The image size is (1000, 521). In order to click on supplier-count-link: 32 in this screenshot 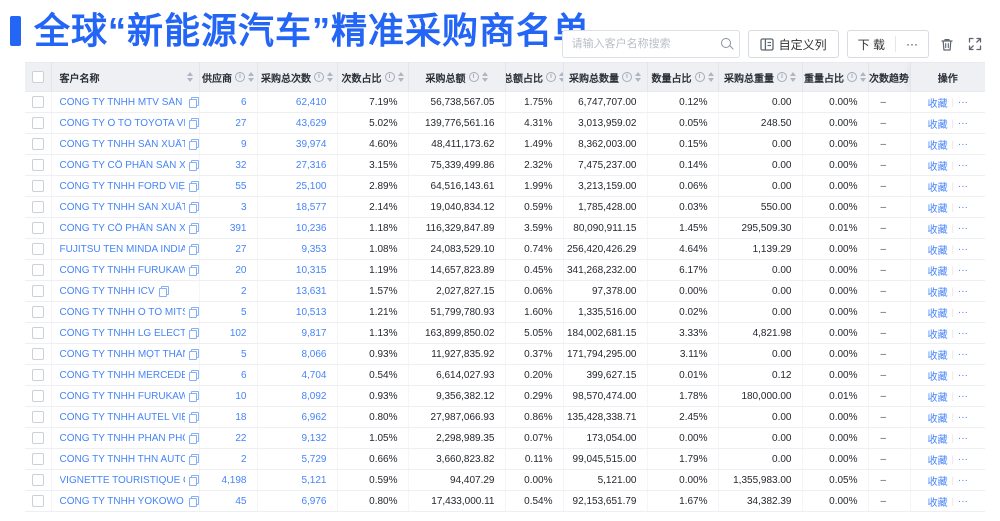, I will do `click(241, 165)`.